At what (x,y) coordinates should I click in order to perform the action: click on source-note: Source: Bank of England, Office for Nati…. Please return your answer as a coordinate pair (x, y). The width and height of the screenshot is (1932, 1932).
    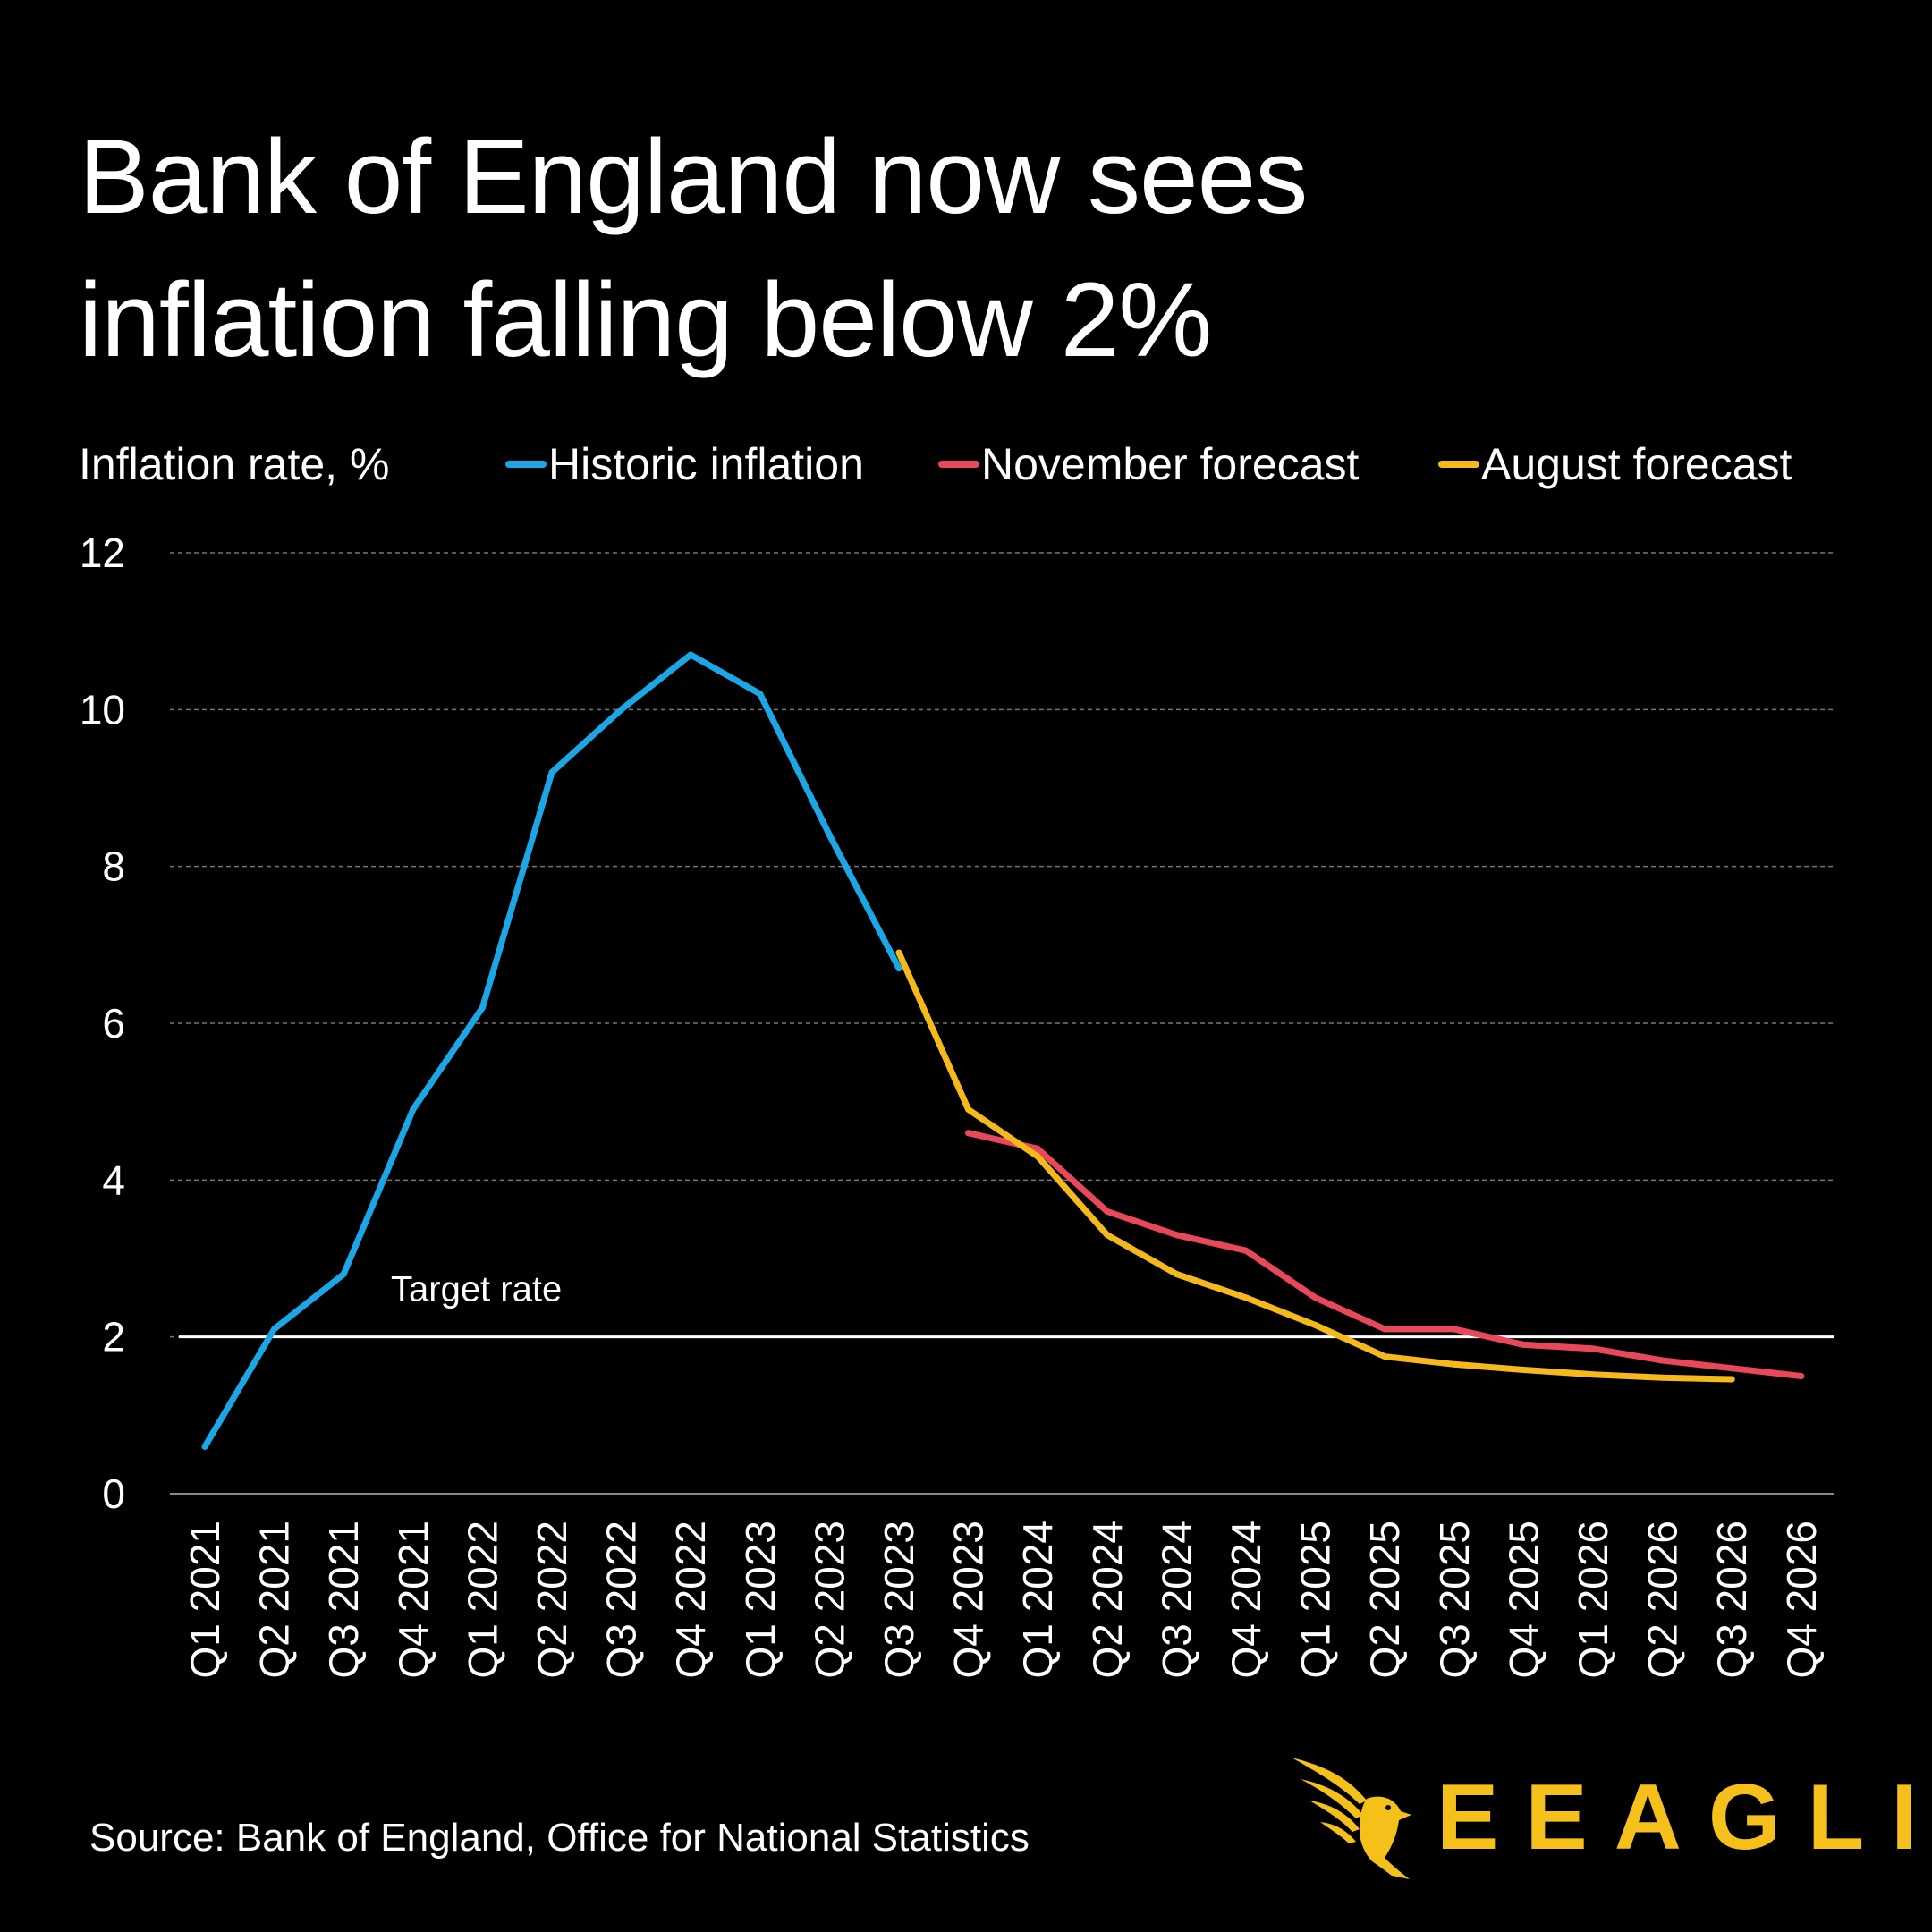
    Looking at the image, I should click on (559, 1838).